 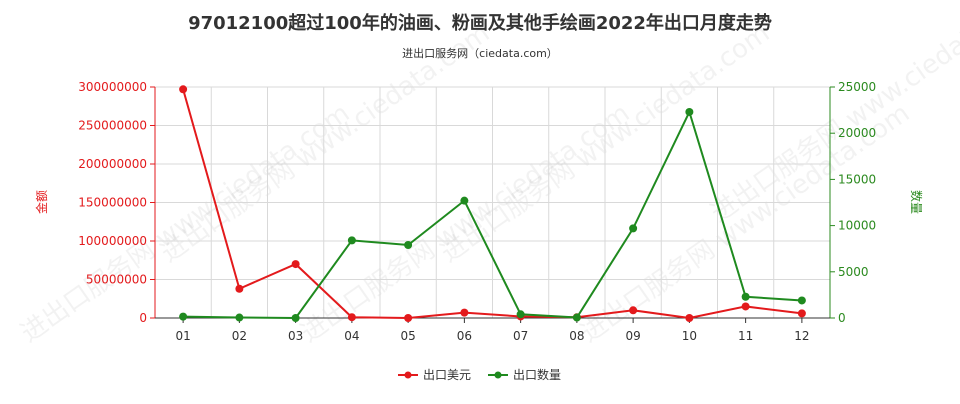 What do you see at coordinates (112, 203) in the screenshot?
I see `left-tick-label: 150000000` at bounding box center [112, 203].